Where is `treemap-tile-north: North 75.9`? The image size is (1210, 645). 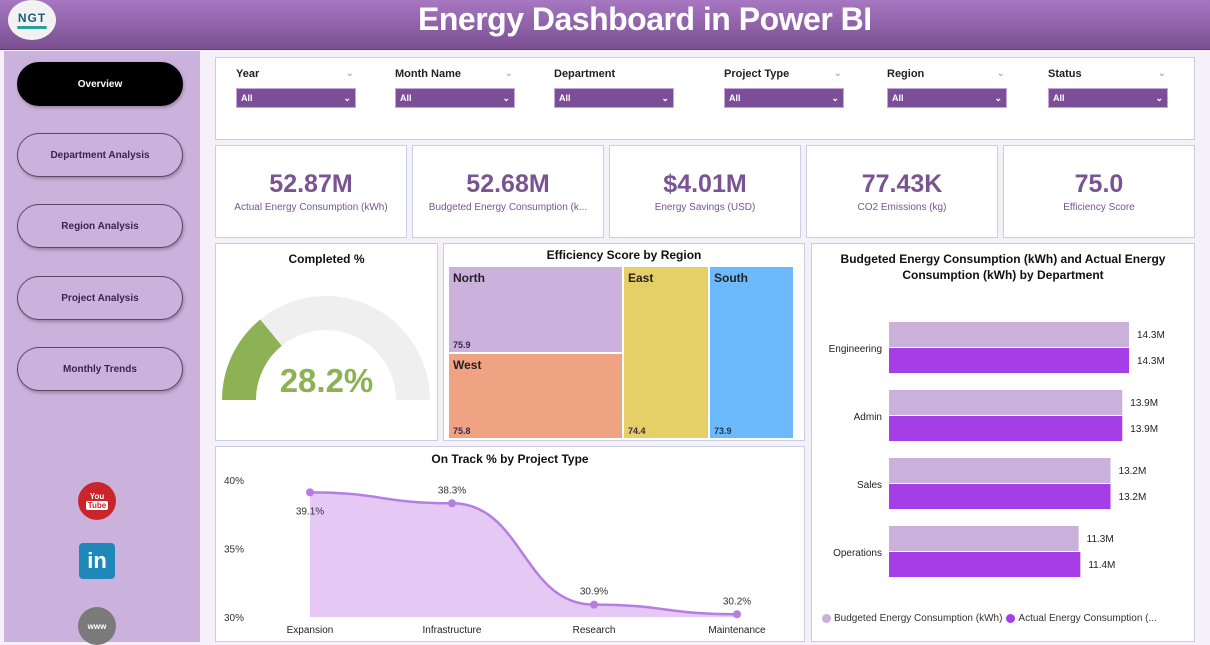 treemap-tile-north: North 75.9 is located at coordinates (535, 309).